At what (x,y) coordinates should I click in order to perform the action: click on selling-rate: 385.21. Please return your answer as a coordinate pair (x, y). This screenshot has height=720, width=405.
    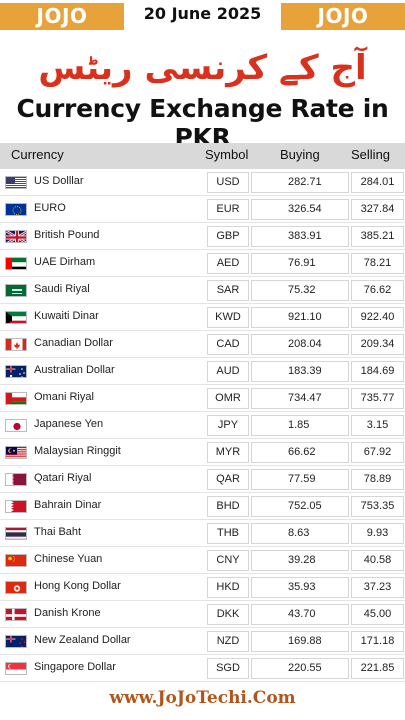
    Looking at the image, I should click on (377, 236).